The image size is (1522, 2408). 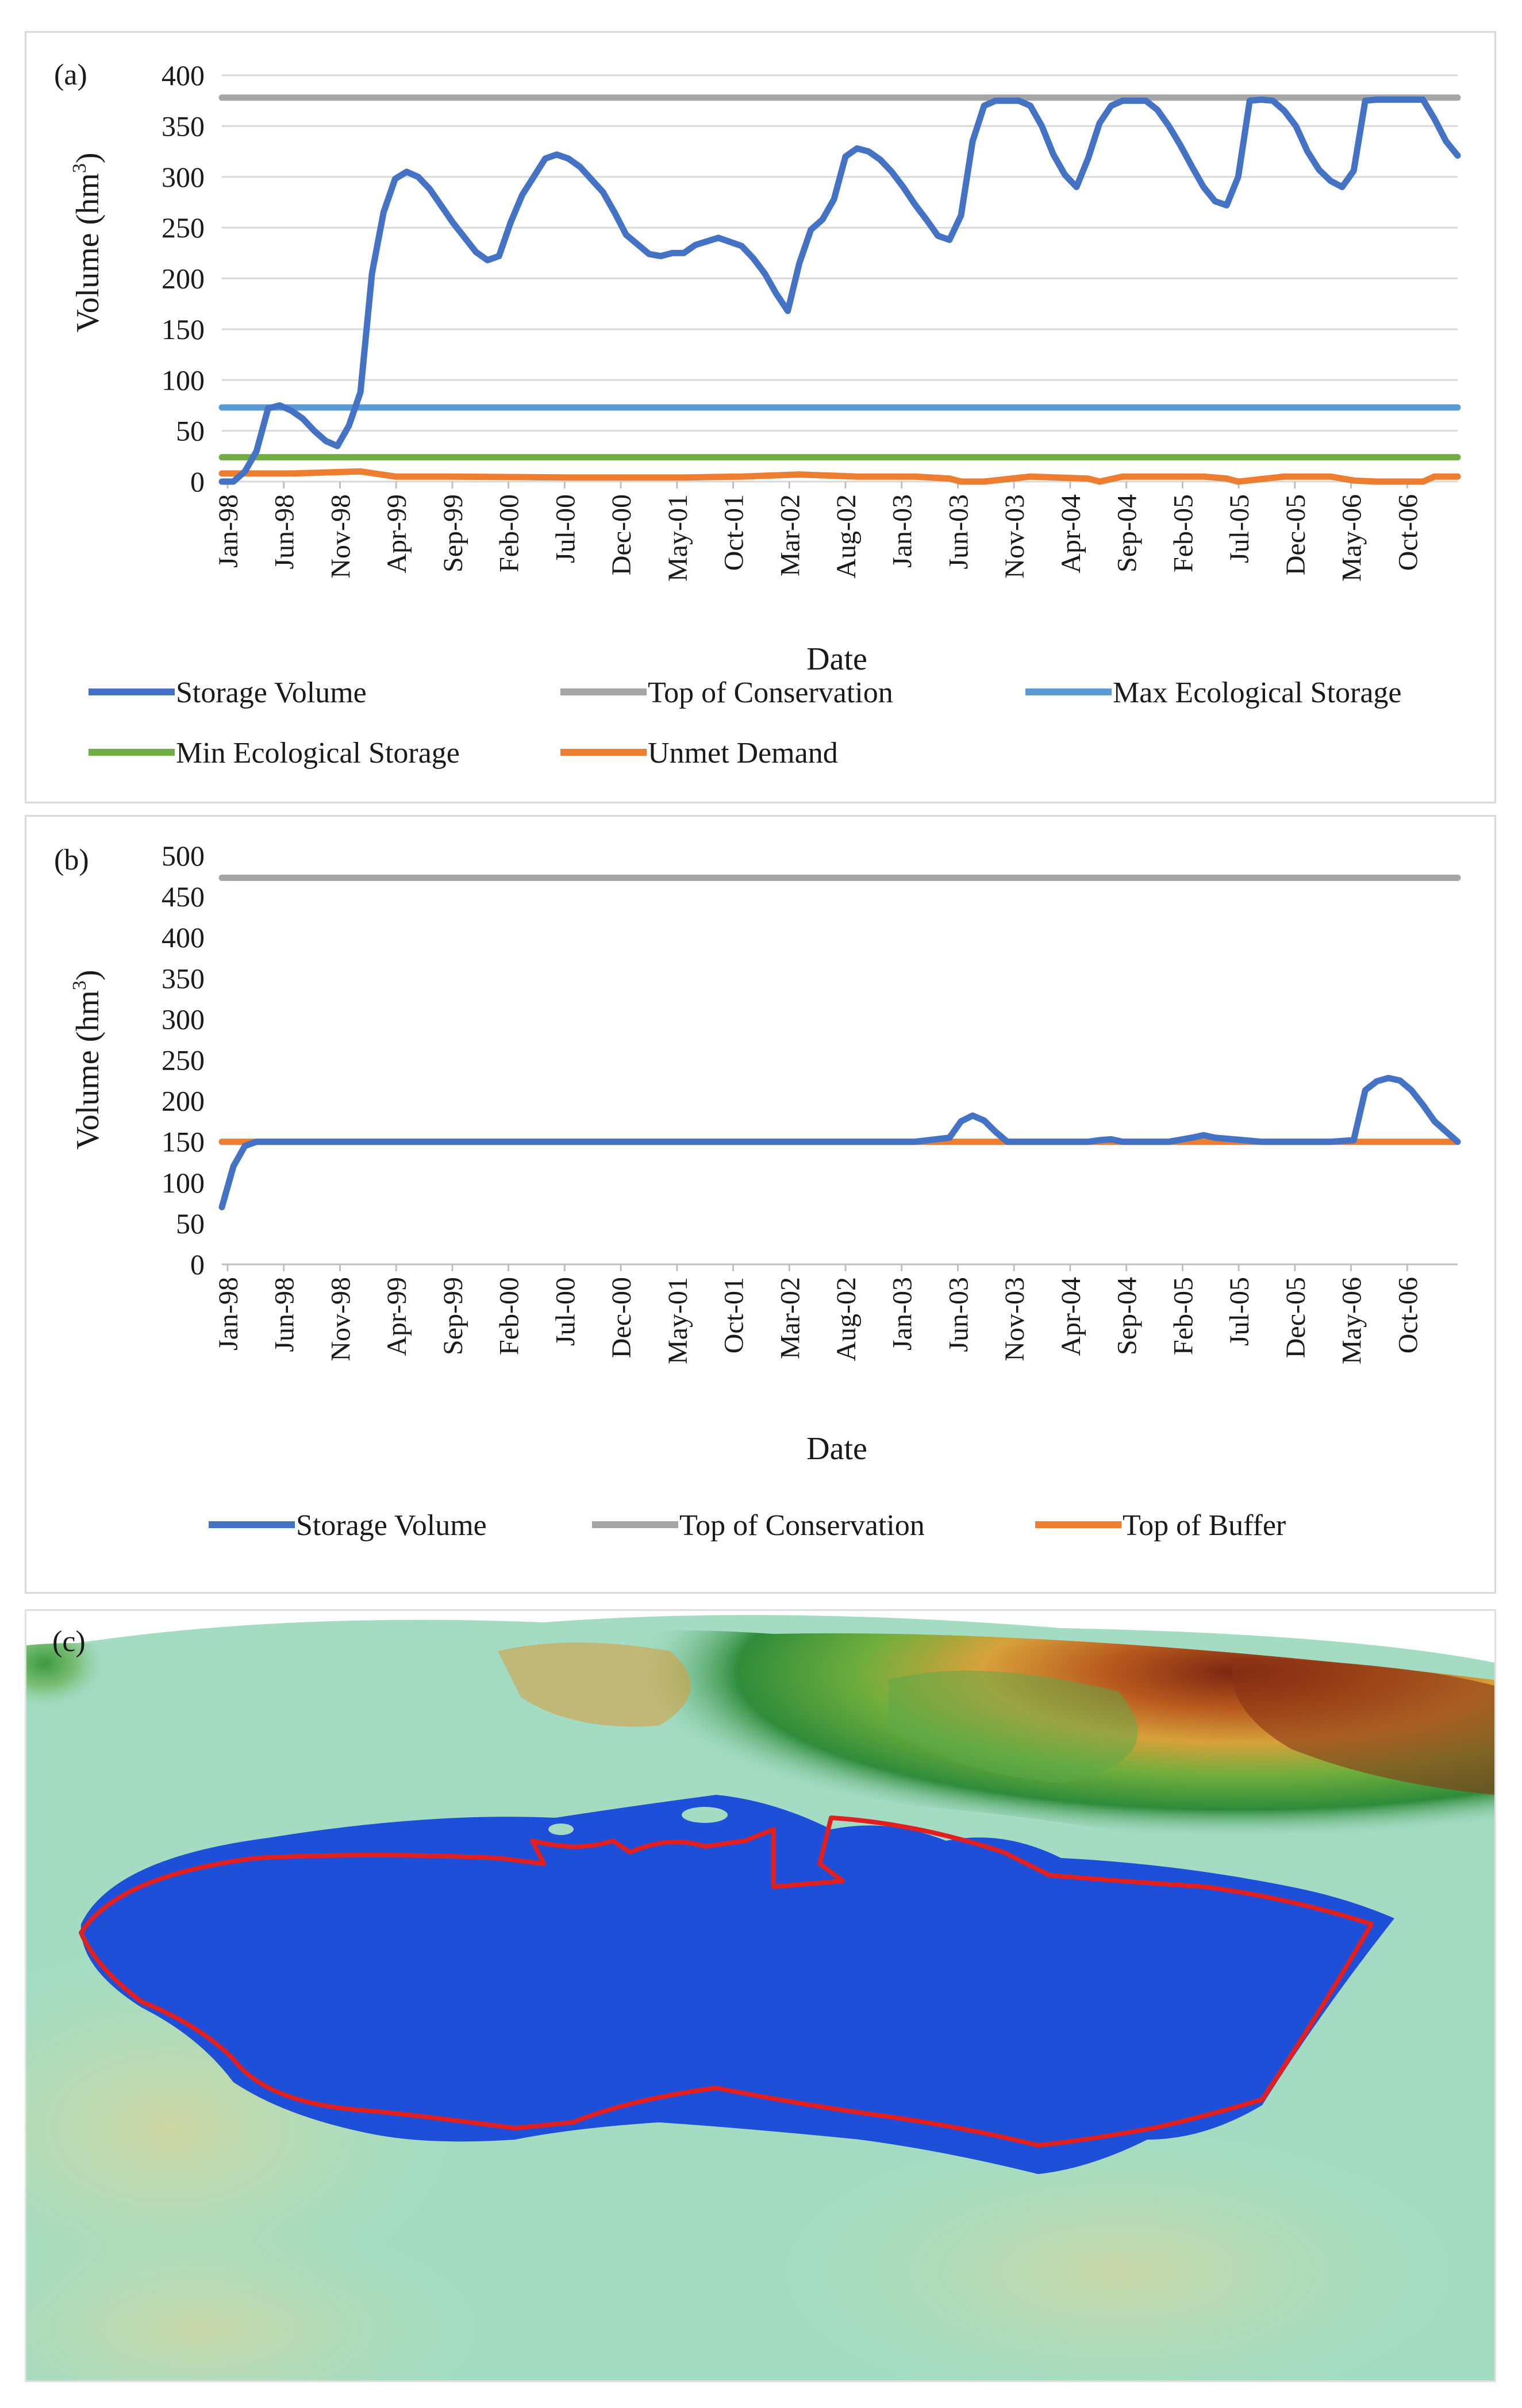 I want to click on x-tick-label: Feb-00, so click(x=510, y=1316).